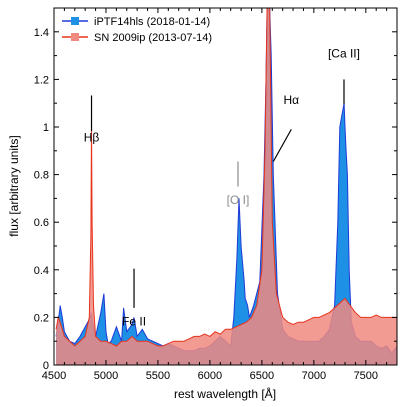  I want to click on y-axis-title: flux [arbitrary units], so click(14, 185).